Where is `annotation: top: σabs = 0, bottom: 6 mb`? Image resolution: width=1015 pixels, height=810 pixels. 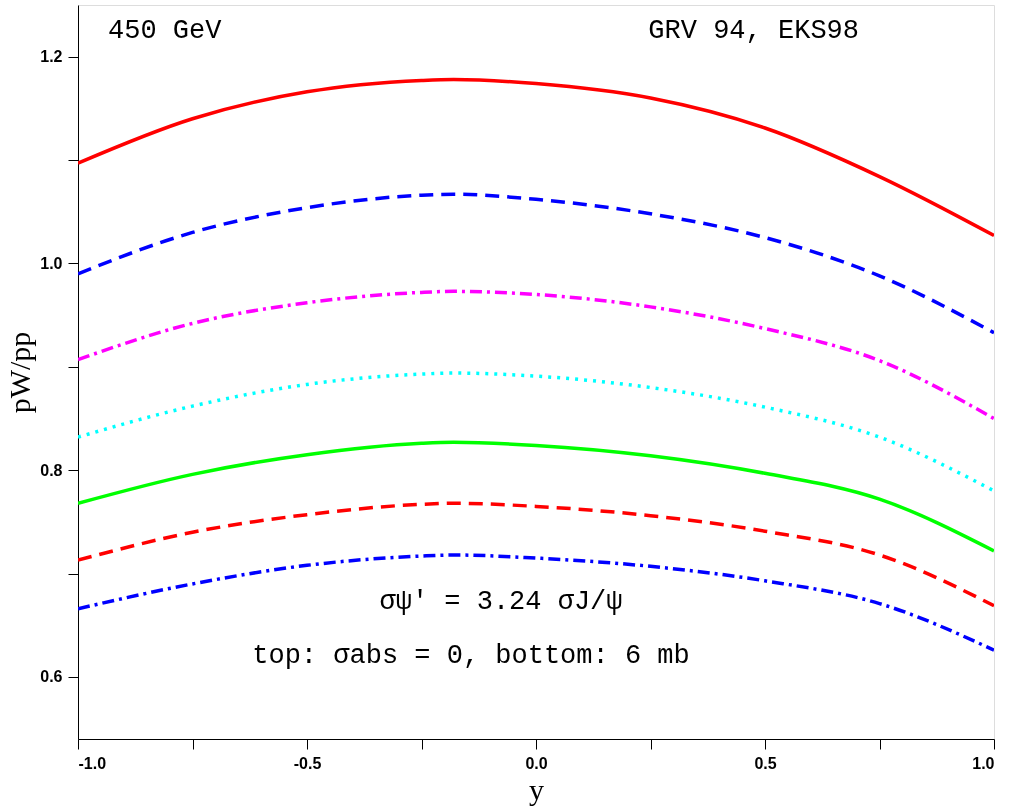 annotation: top: σabs = 0, bottom: 6 mb is located at coordinates (471, 656).